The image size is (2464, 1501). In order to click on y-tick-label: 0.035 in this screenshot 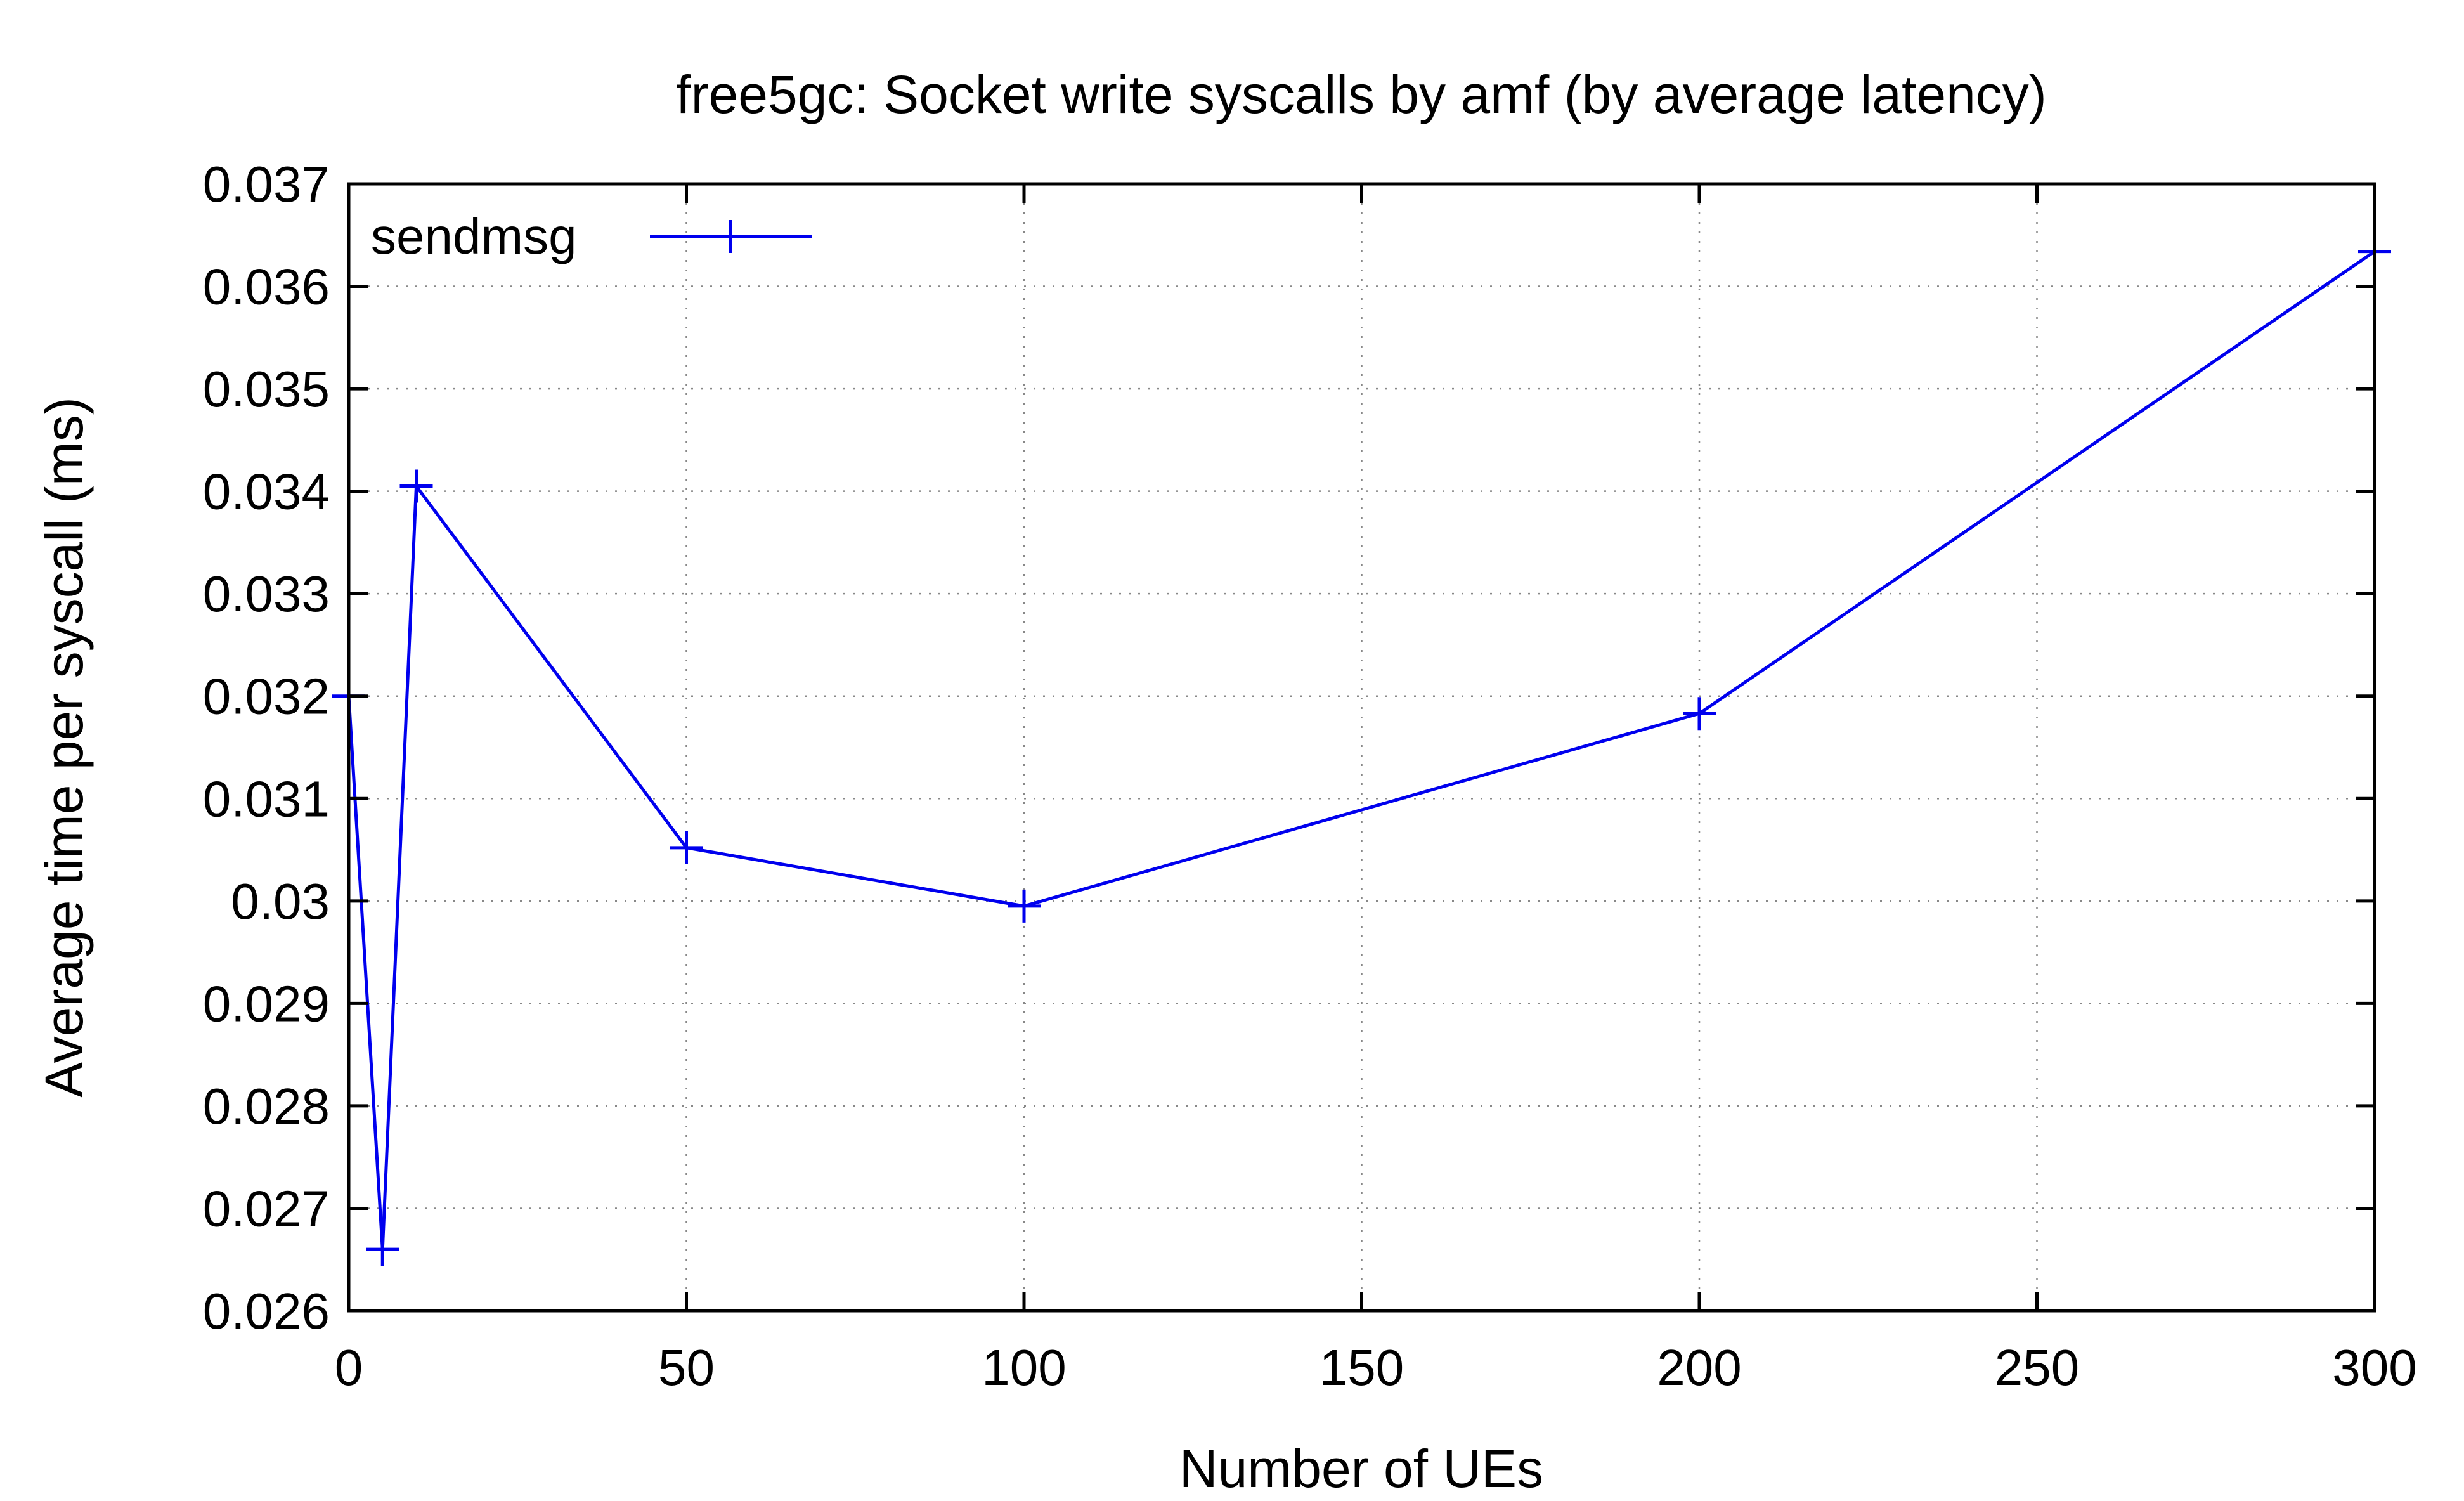, I will do `click(266, 389)`.